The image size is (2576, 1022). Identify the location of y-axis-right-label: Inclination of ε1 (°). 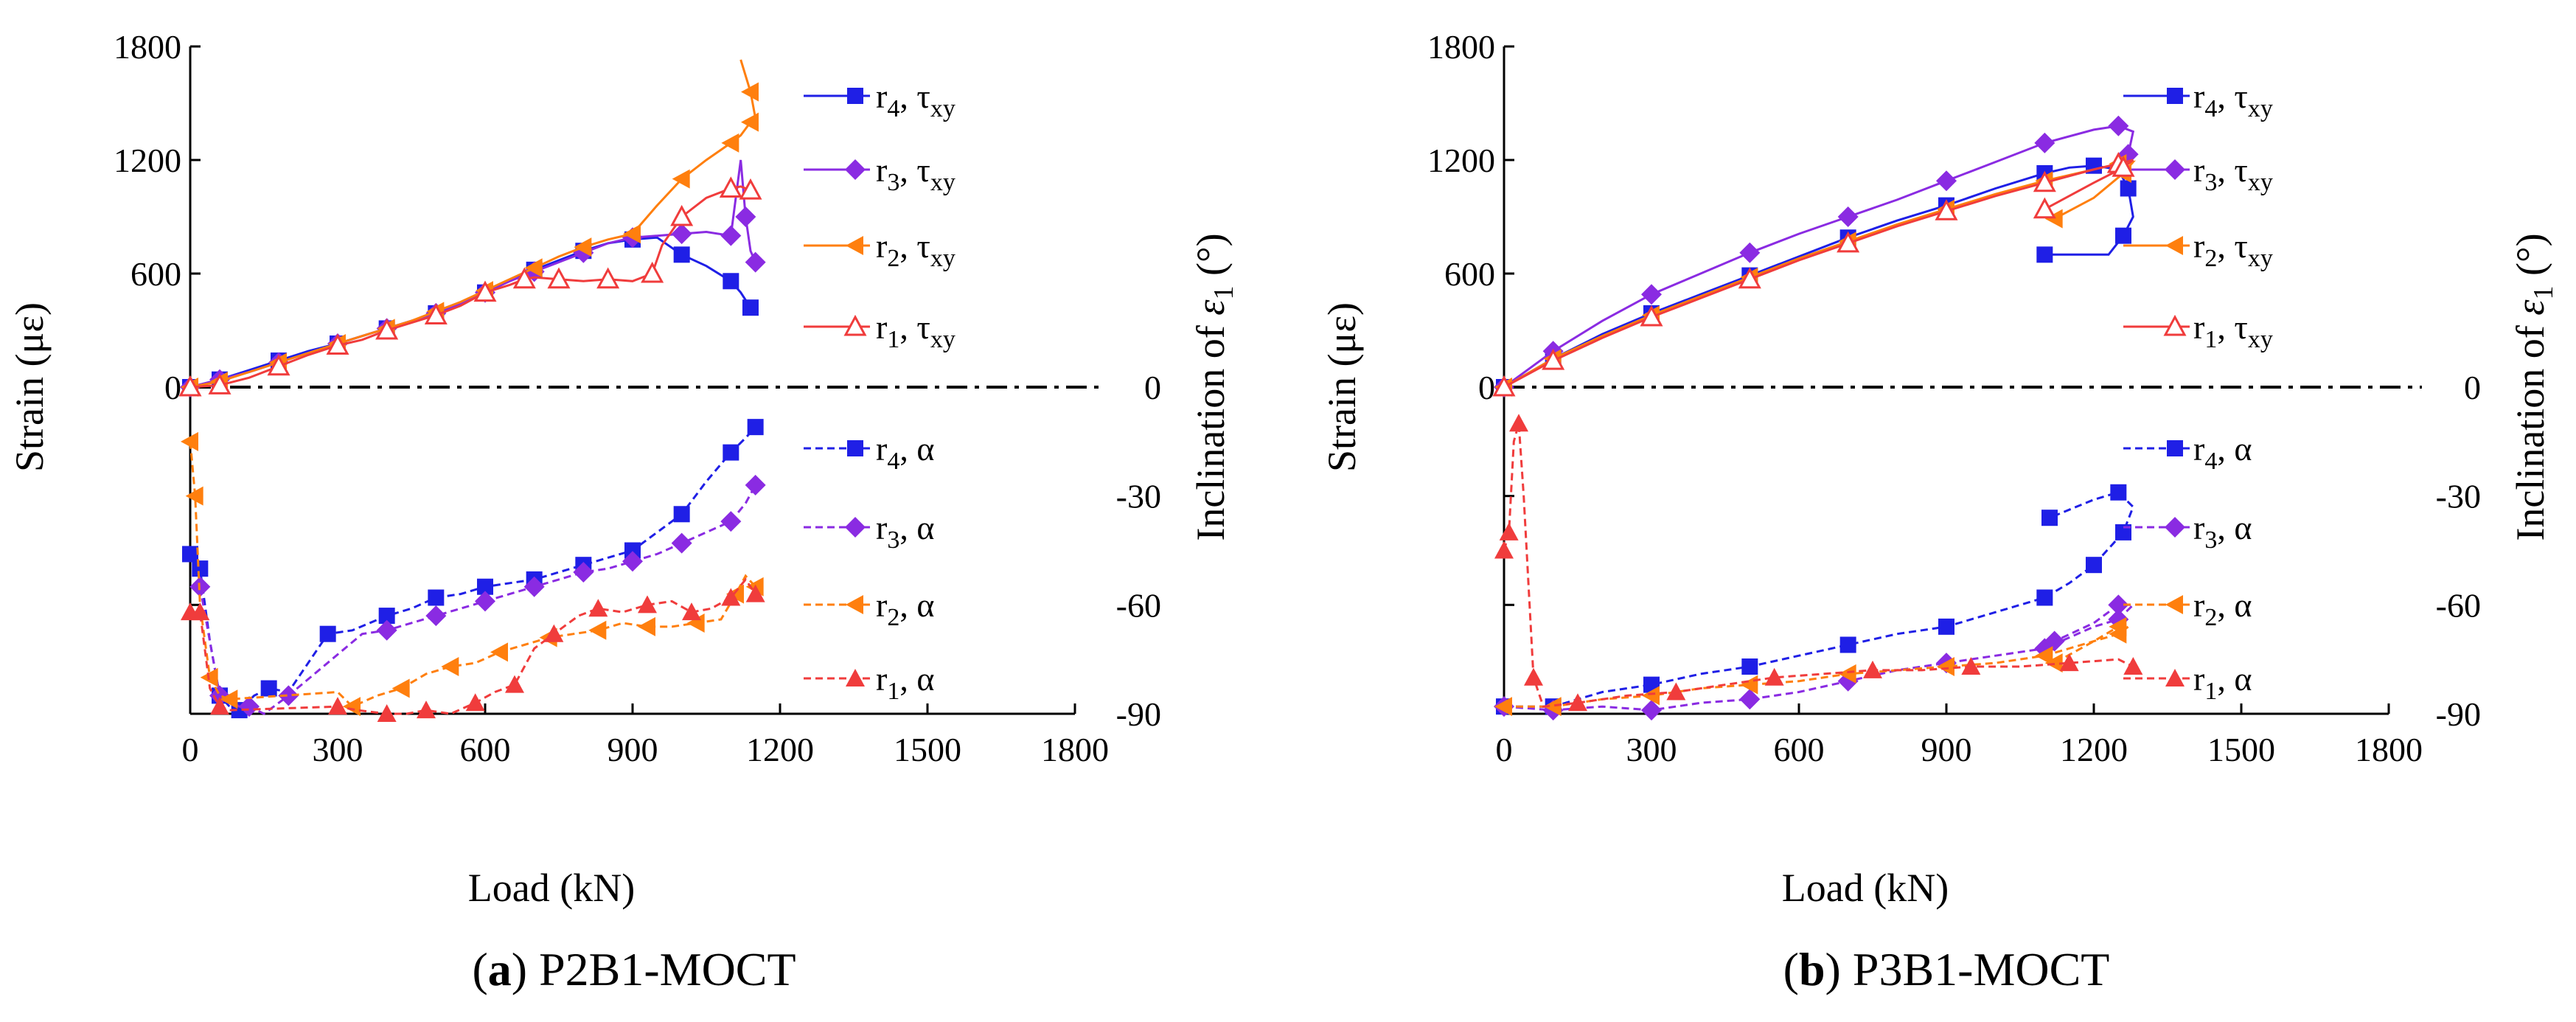
(2533, 386).